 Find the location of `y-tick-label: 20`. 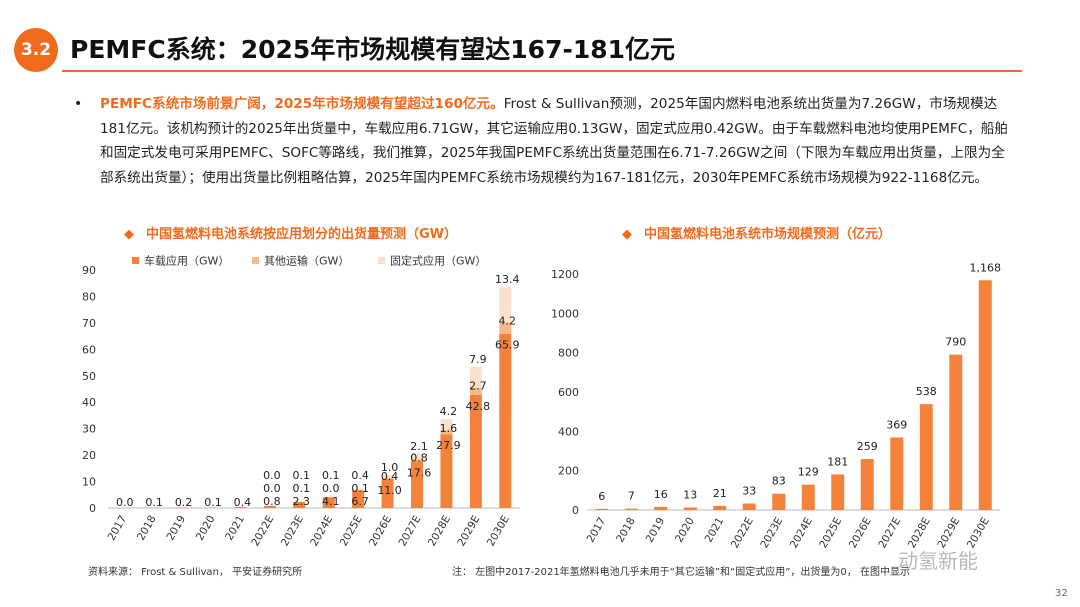

y-tick-label: 20 is located at coordinates (89, 455).